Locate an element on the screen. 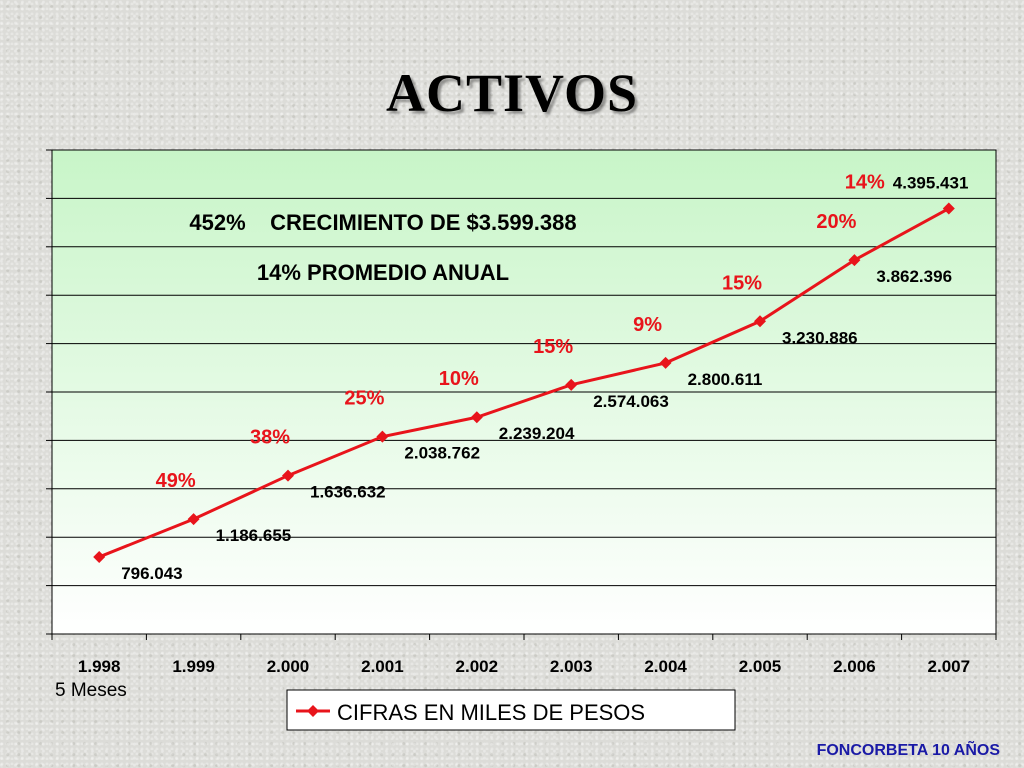 This screenshot has height=768, width=1024. growth-label: 10% is located at coordinates (459, 379).